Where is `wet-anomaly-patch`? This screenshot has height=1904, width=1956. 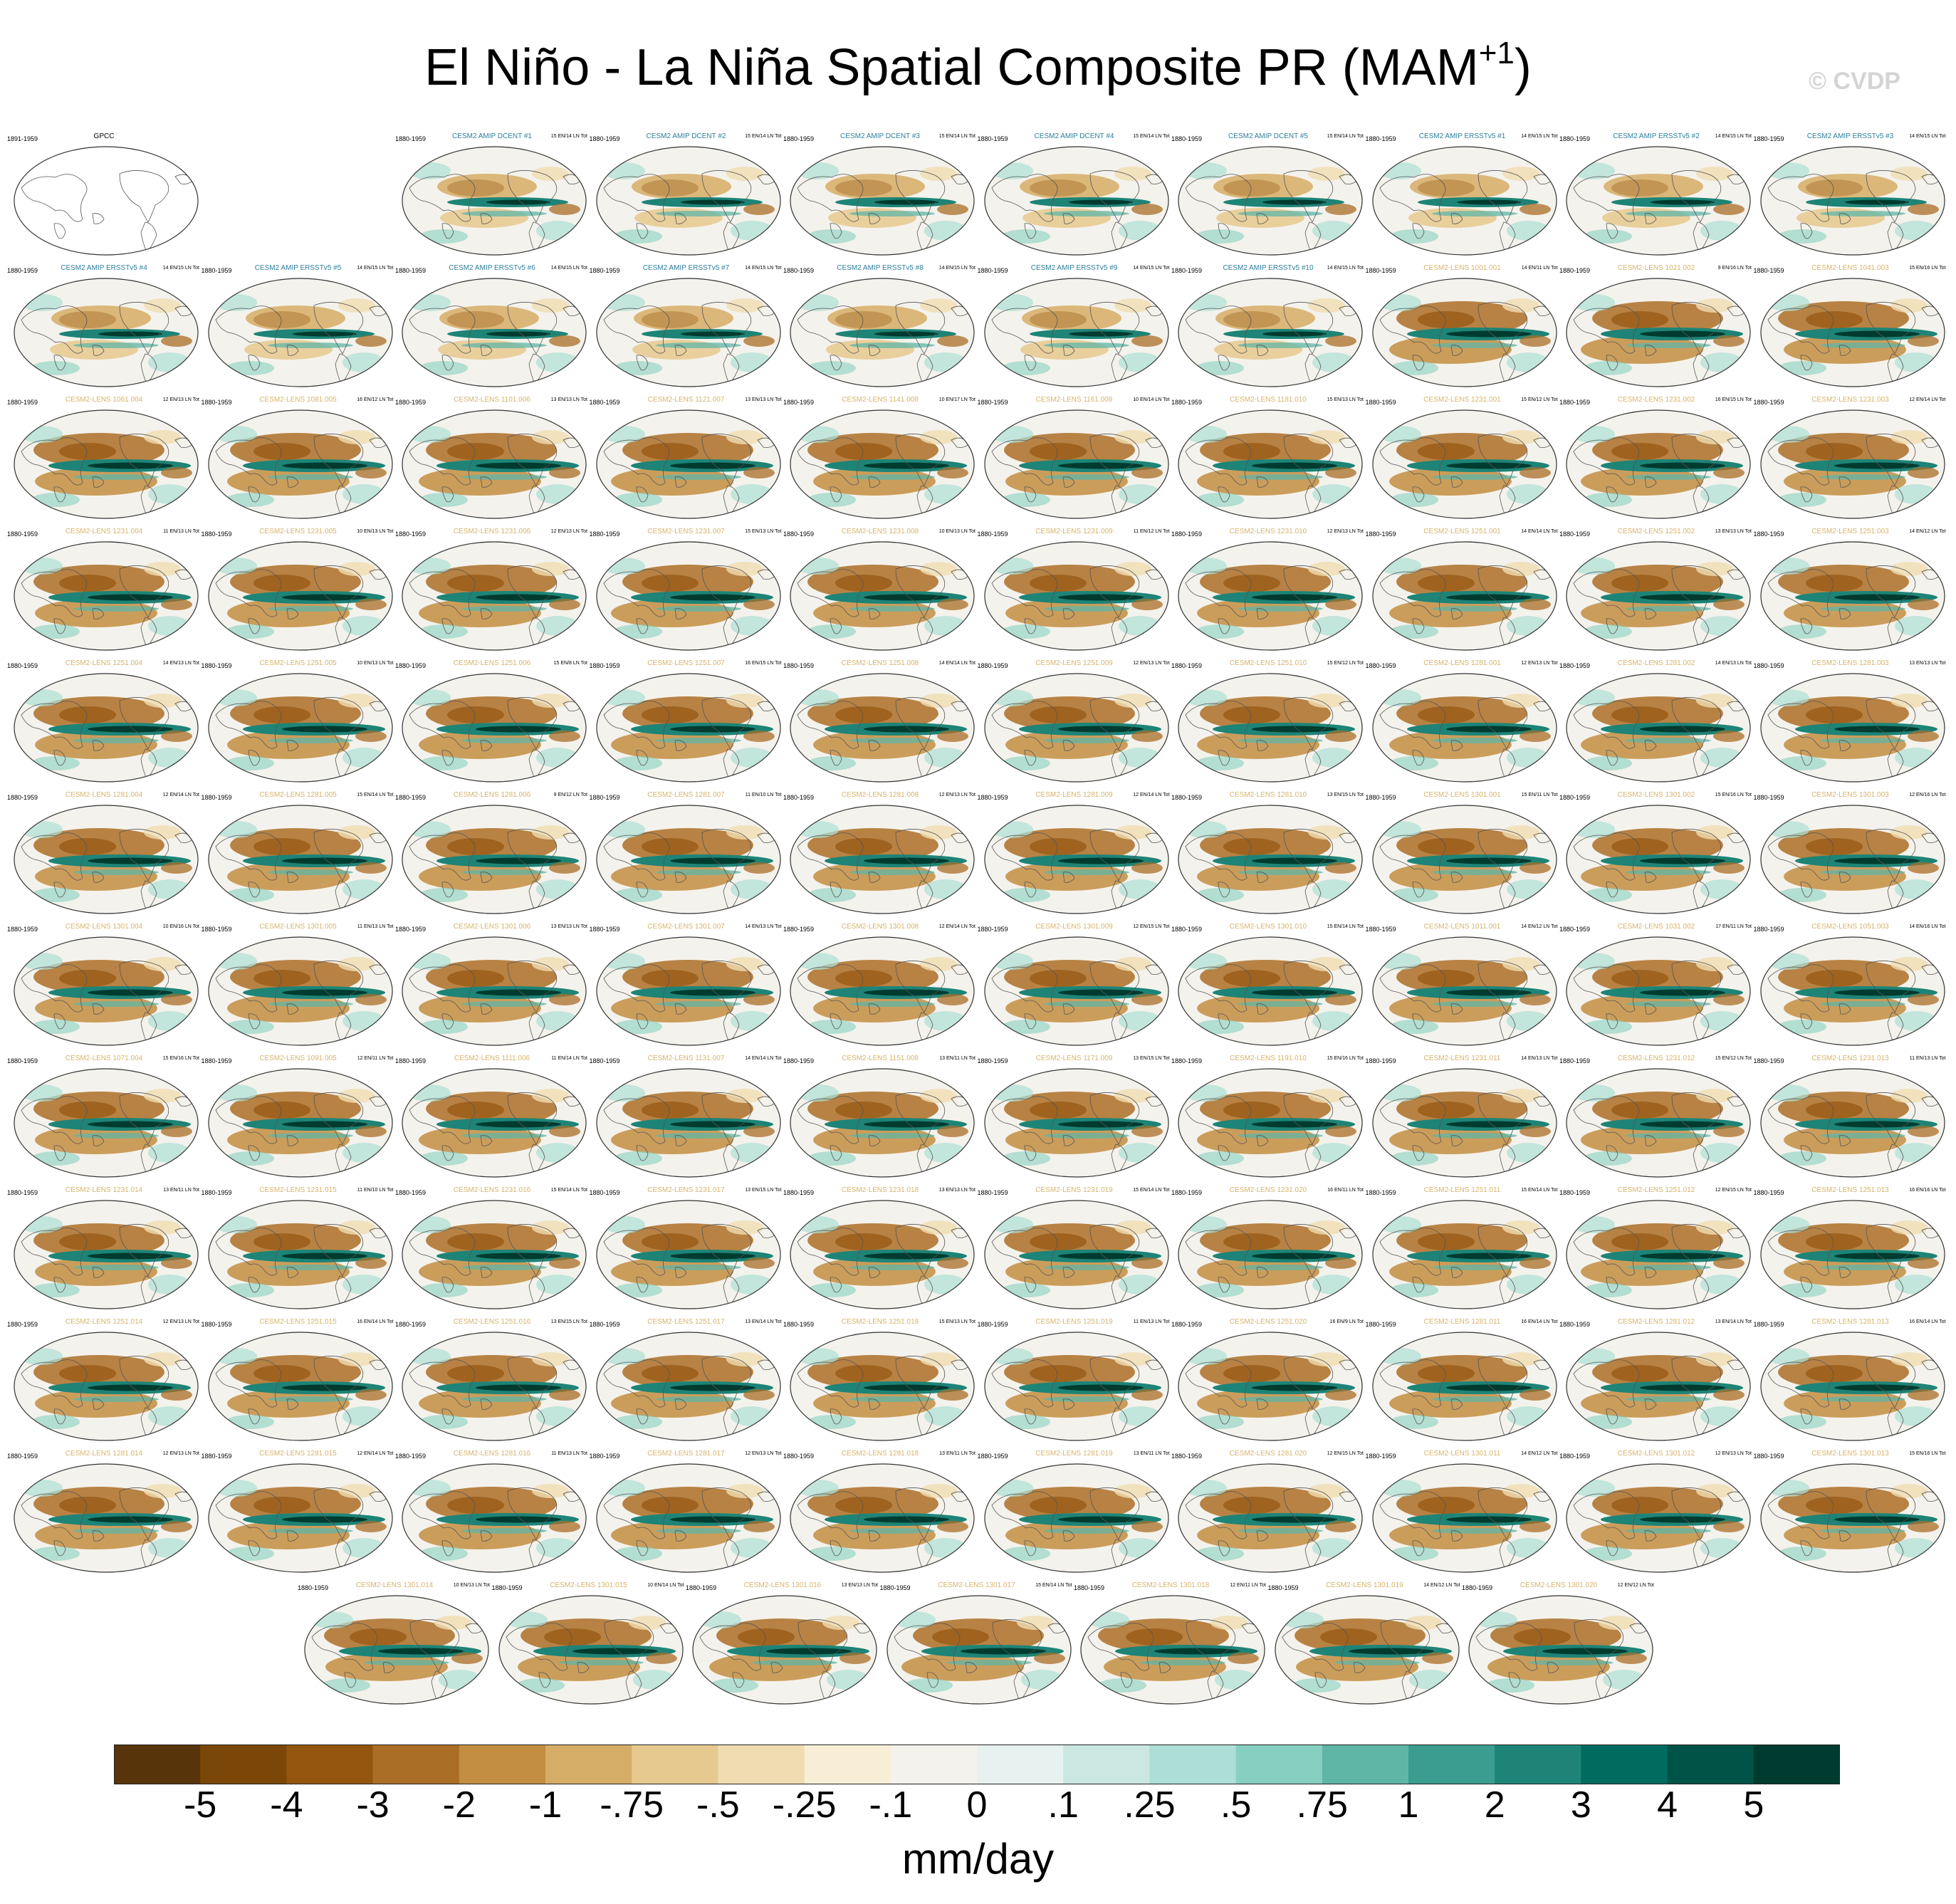
wet-anomaly-patch is located at coordinates (169, 1153).